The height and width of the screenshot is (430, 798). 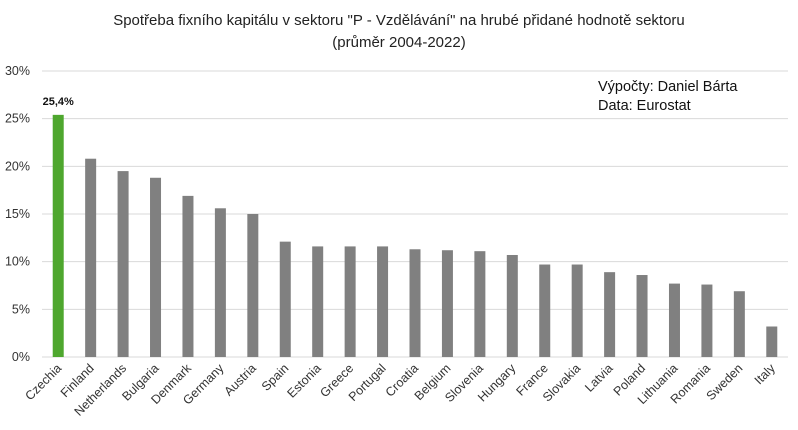 What do you see at coordinates (545, 310) in the screenshot?
I see `bar-france` at bounding box center [545, 310].